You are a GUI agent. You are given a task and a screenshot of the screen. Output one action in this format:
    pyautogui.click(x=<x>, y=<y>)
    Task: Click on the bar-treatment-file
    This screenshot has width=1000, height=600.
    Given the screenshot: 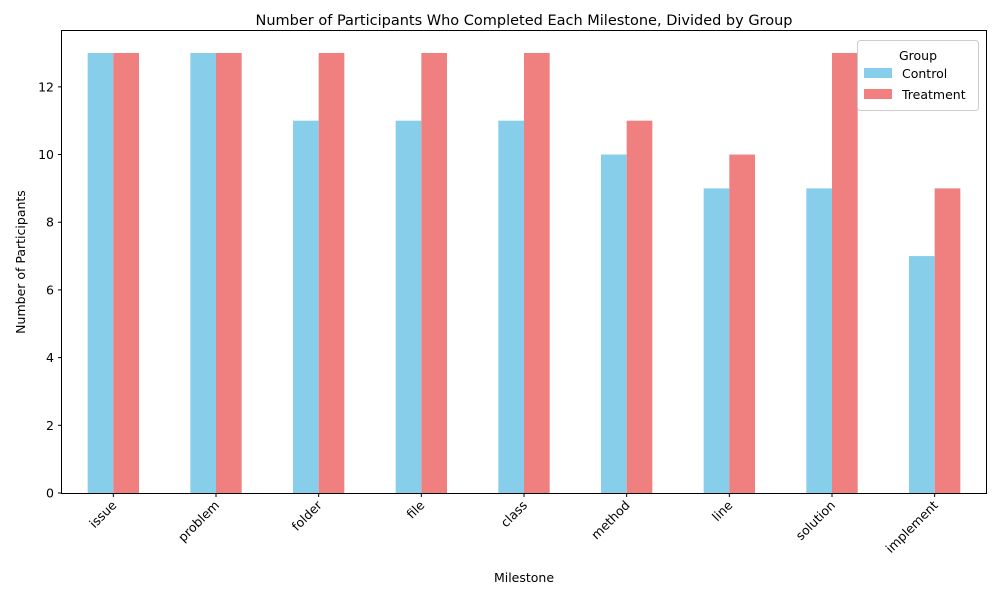 What is the action you would take?
    pyautogui.click(x=434, y=273)
    